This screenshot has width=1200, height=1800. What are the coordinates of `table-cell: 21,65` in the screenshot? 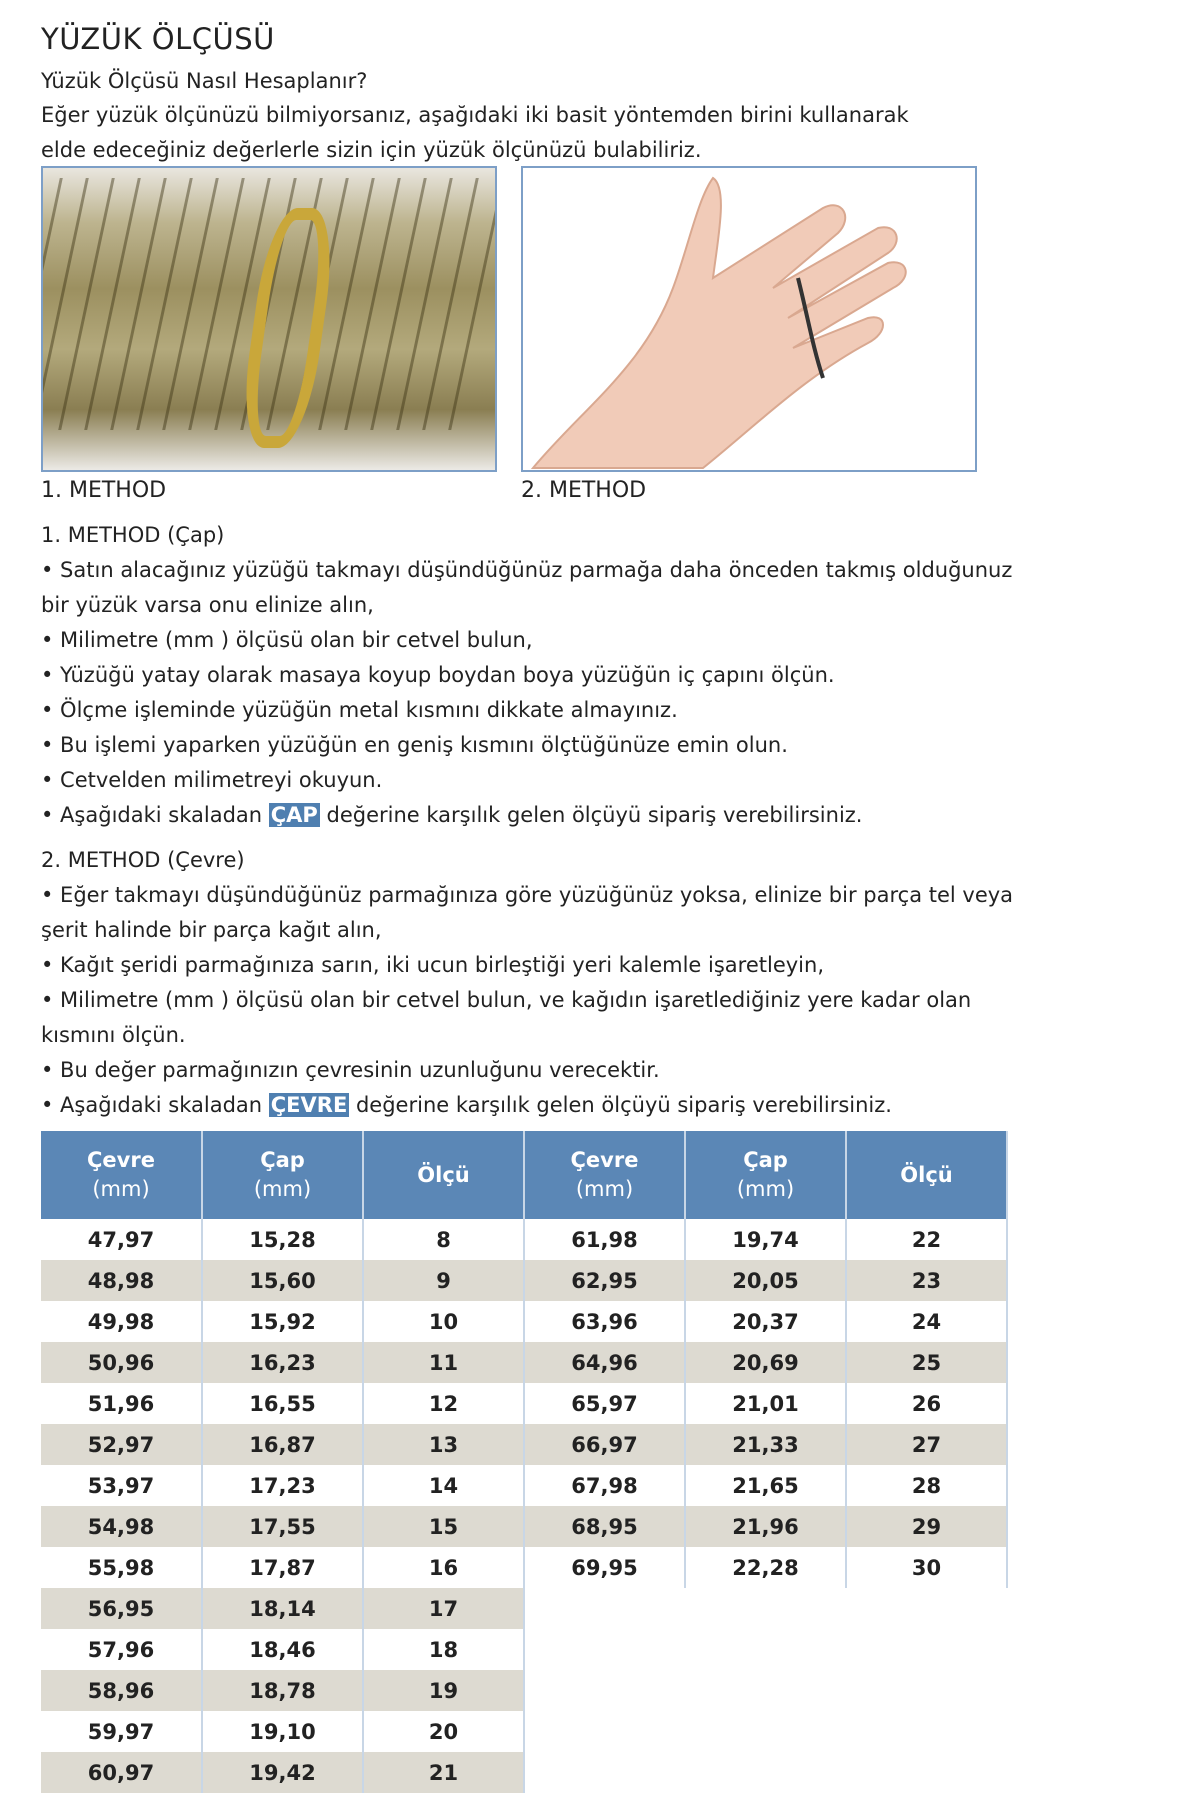 It's located at (766, 1485).